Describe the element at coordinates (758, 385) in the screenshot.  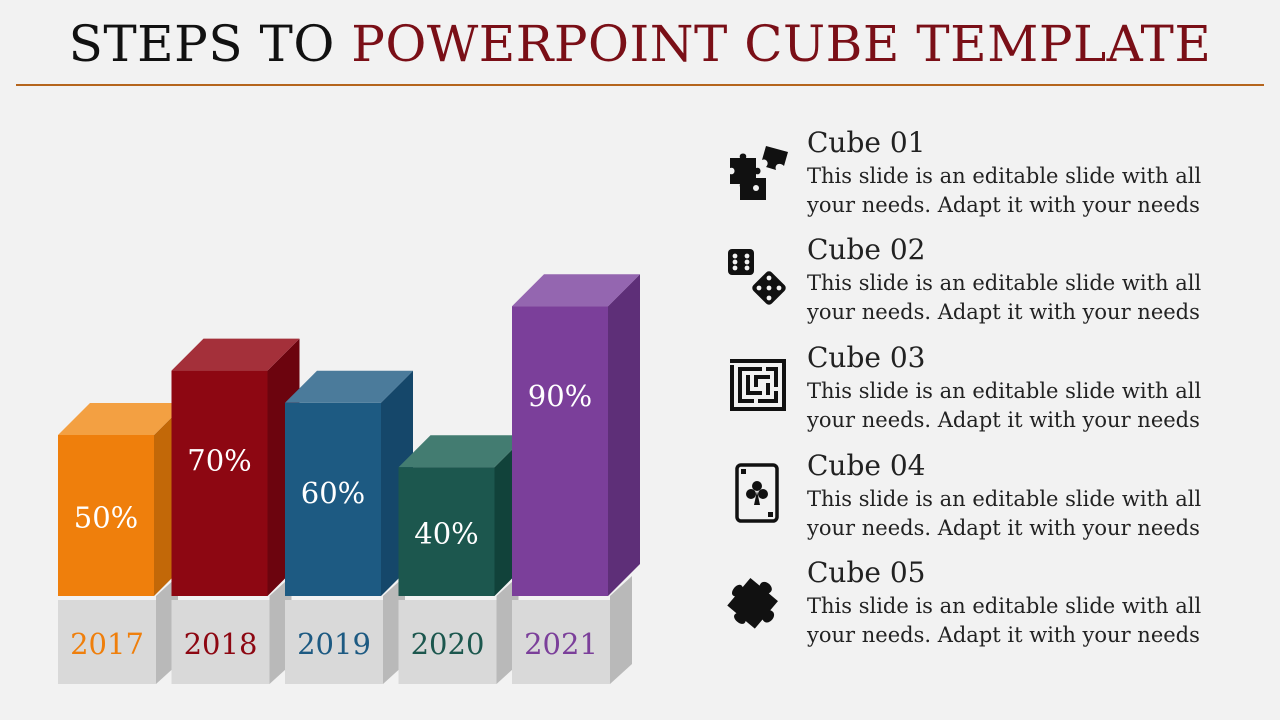
I see `maze-icon` at that location.